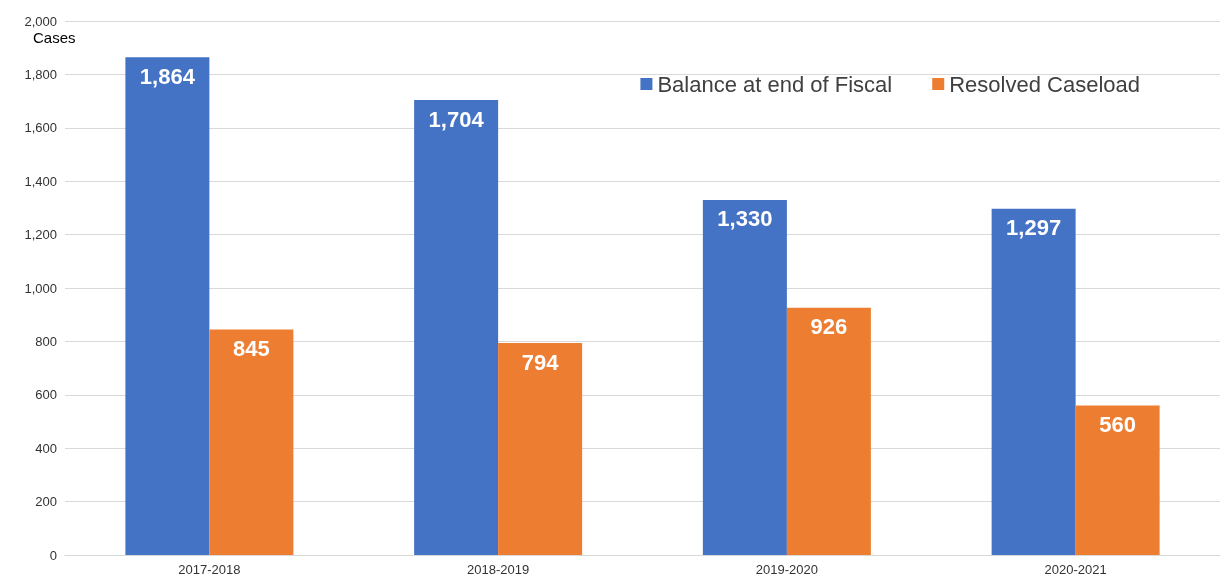  I want to click on y-tick-label: 1,600, so click(40, 128).